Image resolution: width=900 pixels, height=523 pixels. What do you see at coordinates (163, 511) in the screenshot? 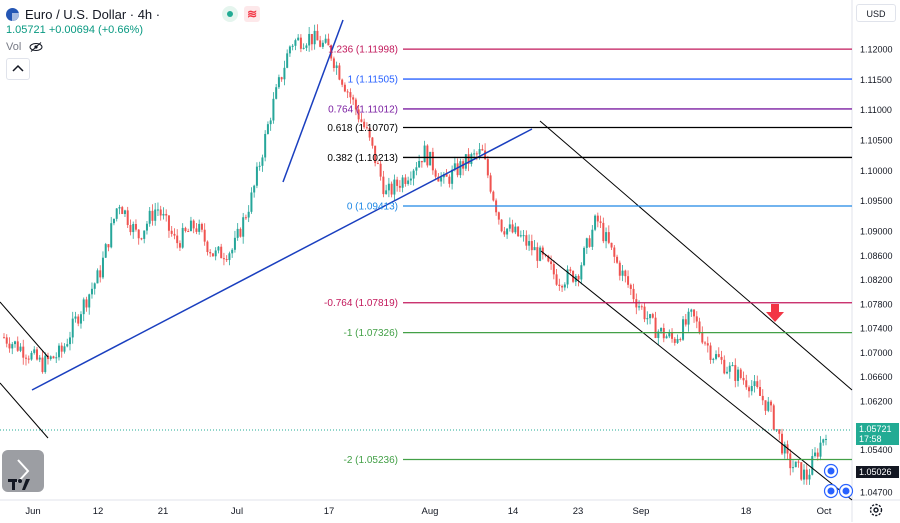
I see `time-tick-label: 21` at bounding box center [163, 511].